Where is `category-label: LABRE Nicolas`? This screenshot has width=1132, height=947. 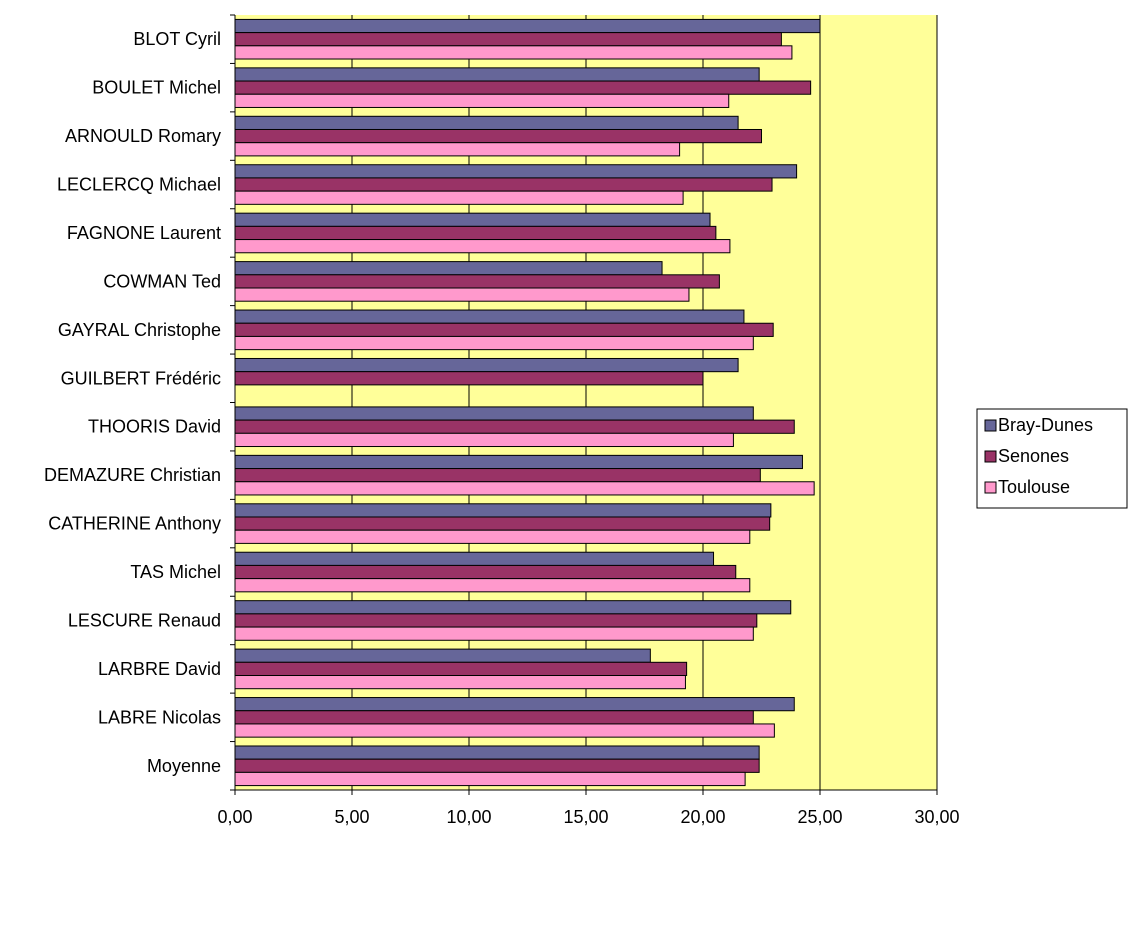 category-label: LABRE Nicolas is located at coordinates (159, 717).